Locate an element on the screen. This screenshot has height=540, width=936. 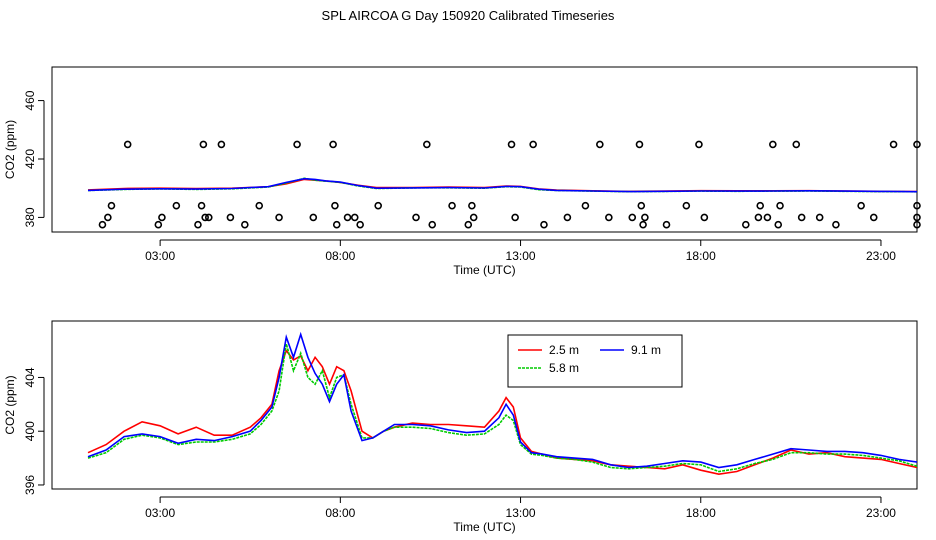
legend-box is located at coordinates (595, 361).